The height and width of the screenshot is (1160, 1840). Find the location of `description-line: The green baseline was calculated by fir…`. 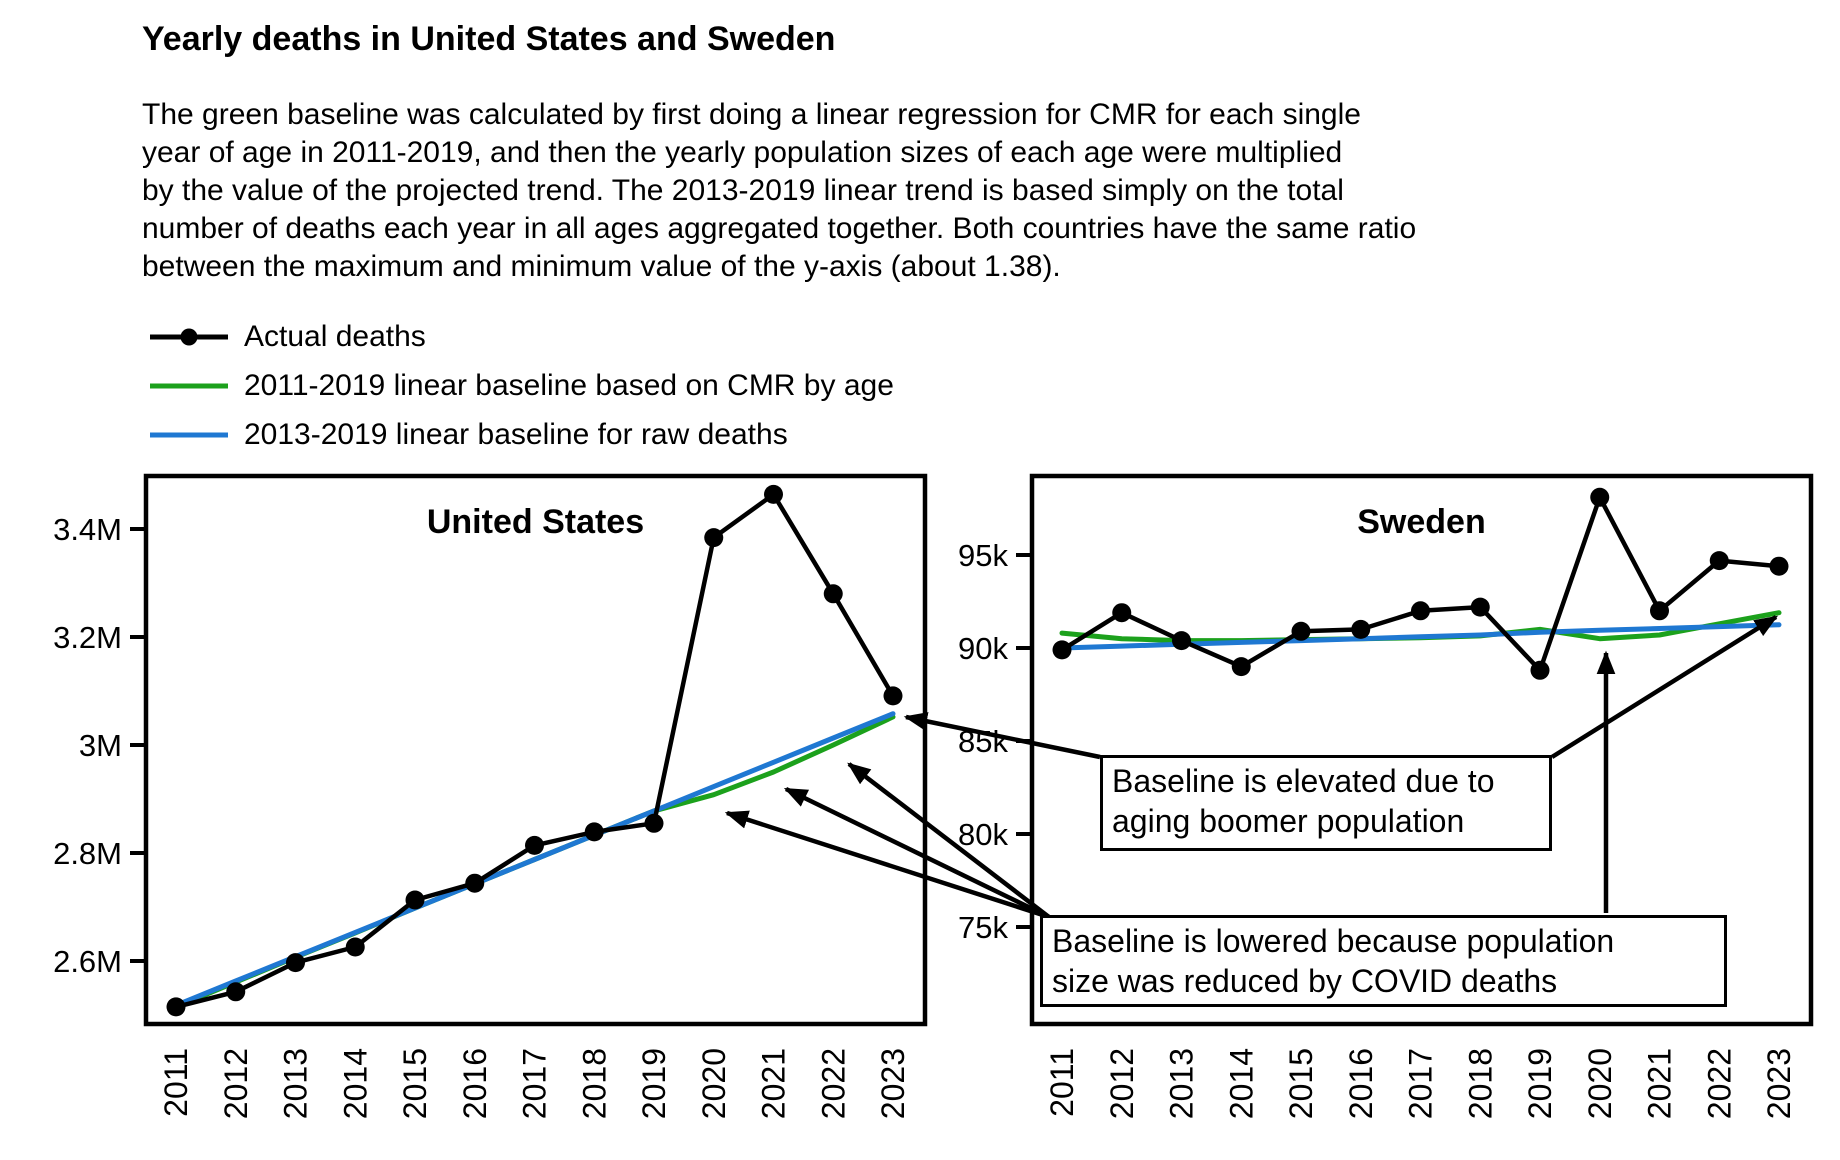

description-line: The green baseline was calculated by fir… is located at coordinates (751, 114).